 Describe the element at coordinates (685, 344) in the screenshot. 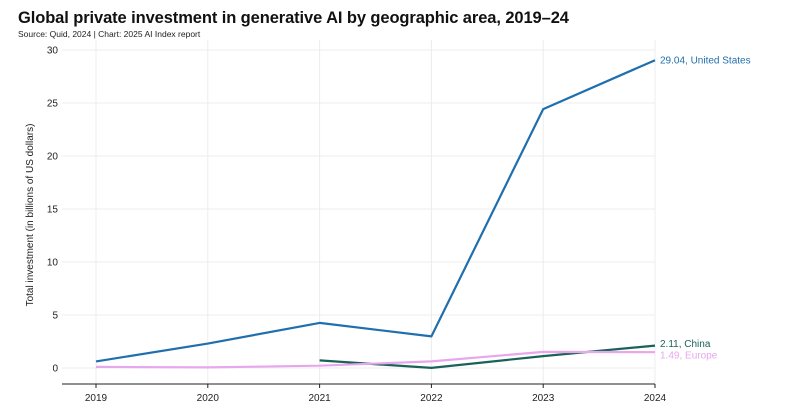

I see `end-label-china: 2.11, China` at that location.